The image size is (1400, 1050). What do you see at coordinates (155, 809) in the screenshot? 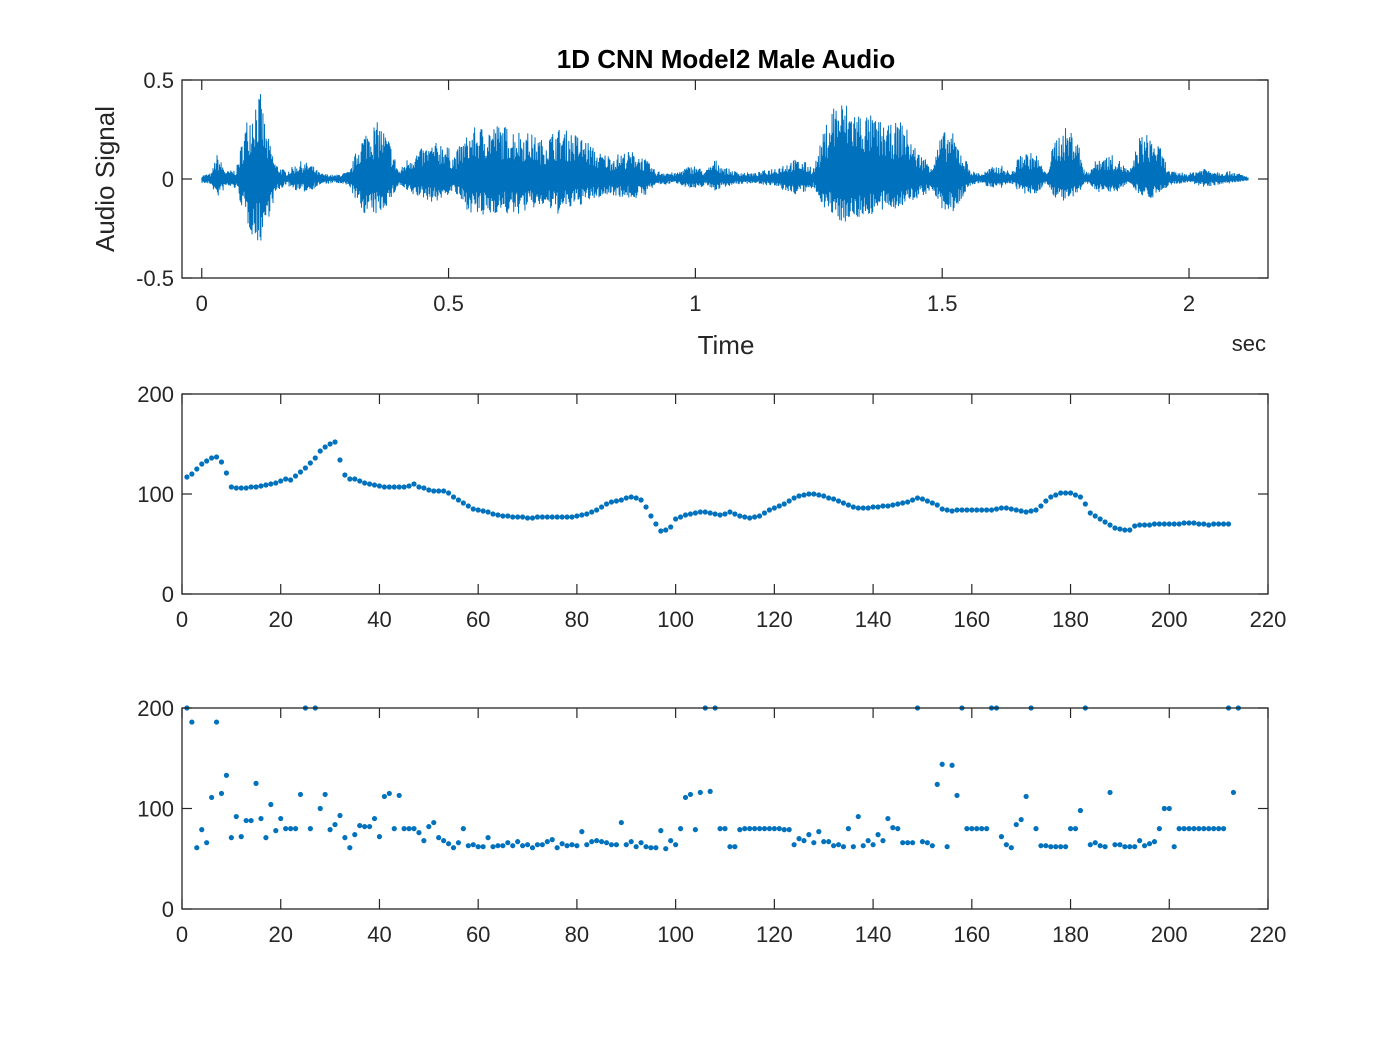
I see `y-tick-label: 100` at bounding box center [155, 809].